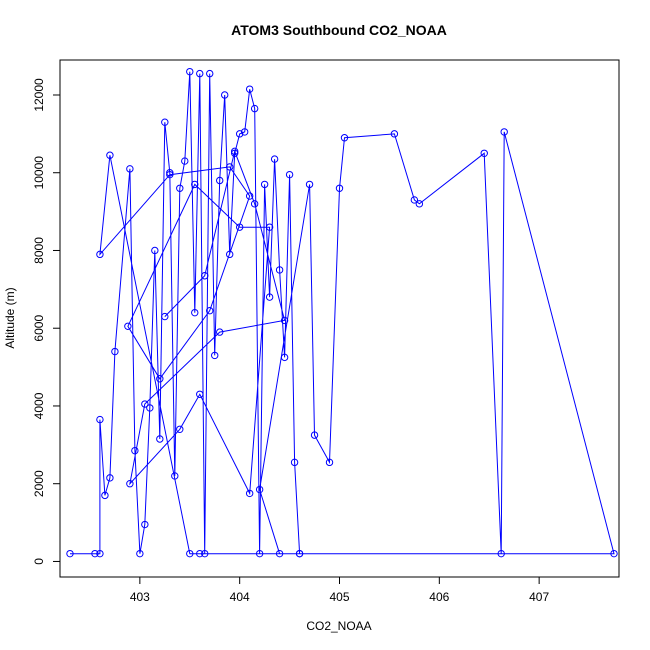 This screenshot has width=650, height=650. What do you see at coordinates (539, 597) in the screenshot?
I see `x-tick-label: 407` at bounding box center [539, 597].